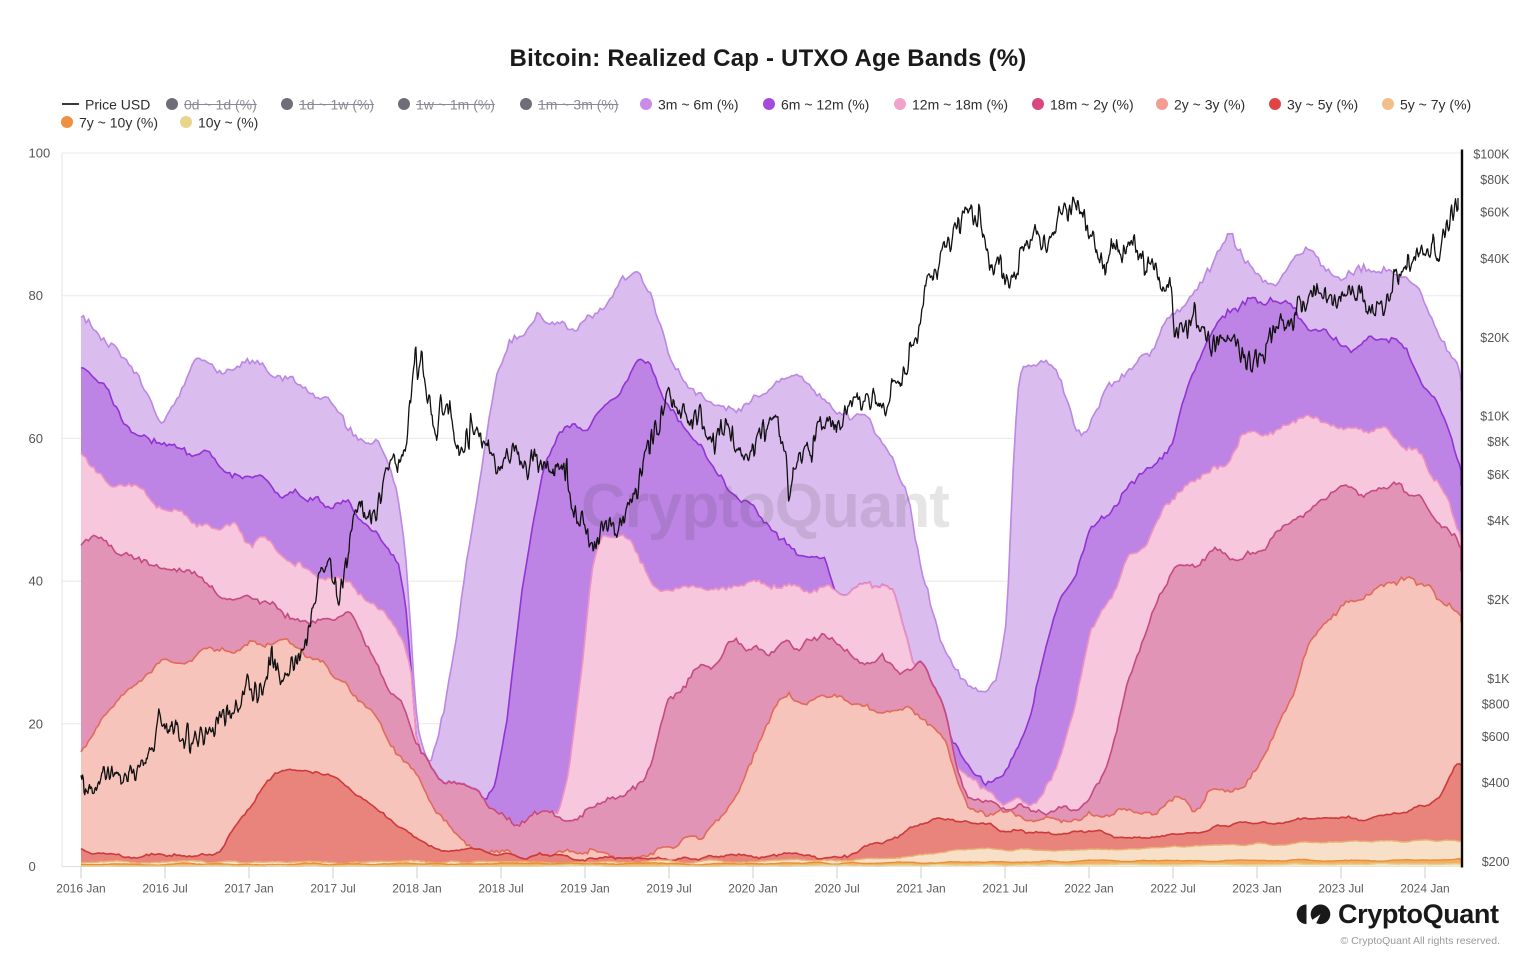  Describe the element at coordinates (1088, 889) in the screenshot. I see `svg-text: 2022 Jan` at that location.